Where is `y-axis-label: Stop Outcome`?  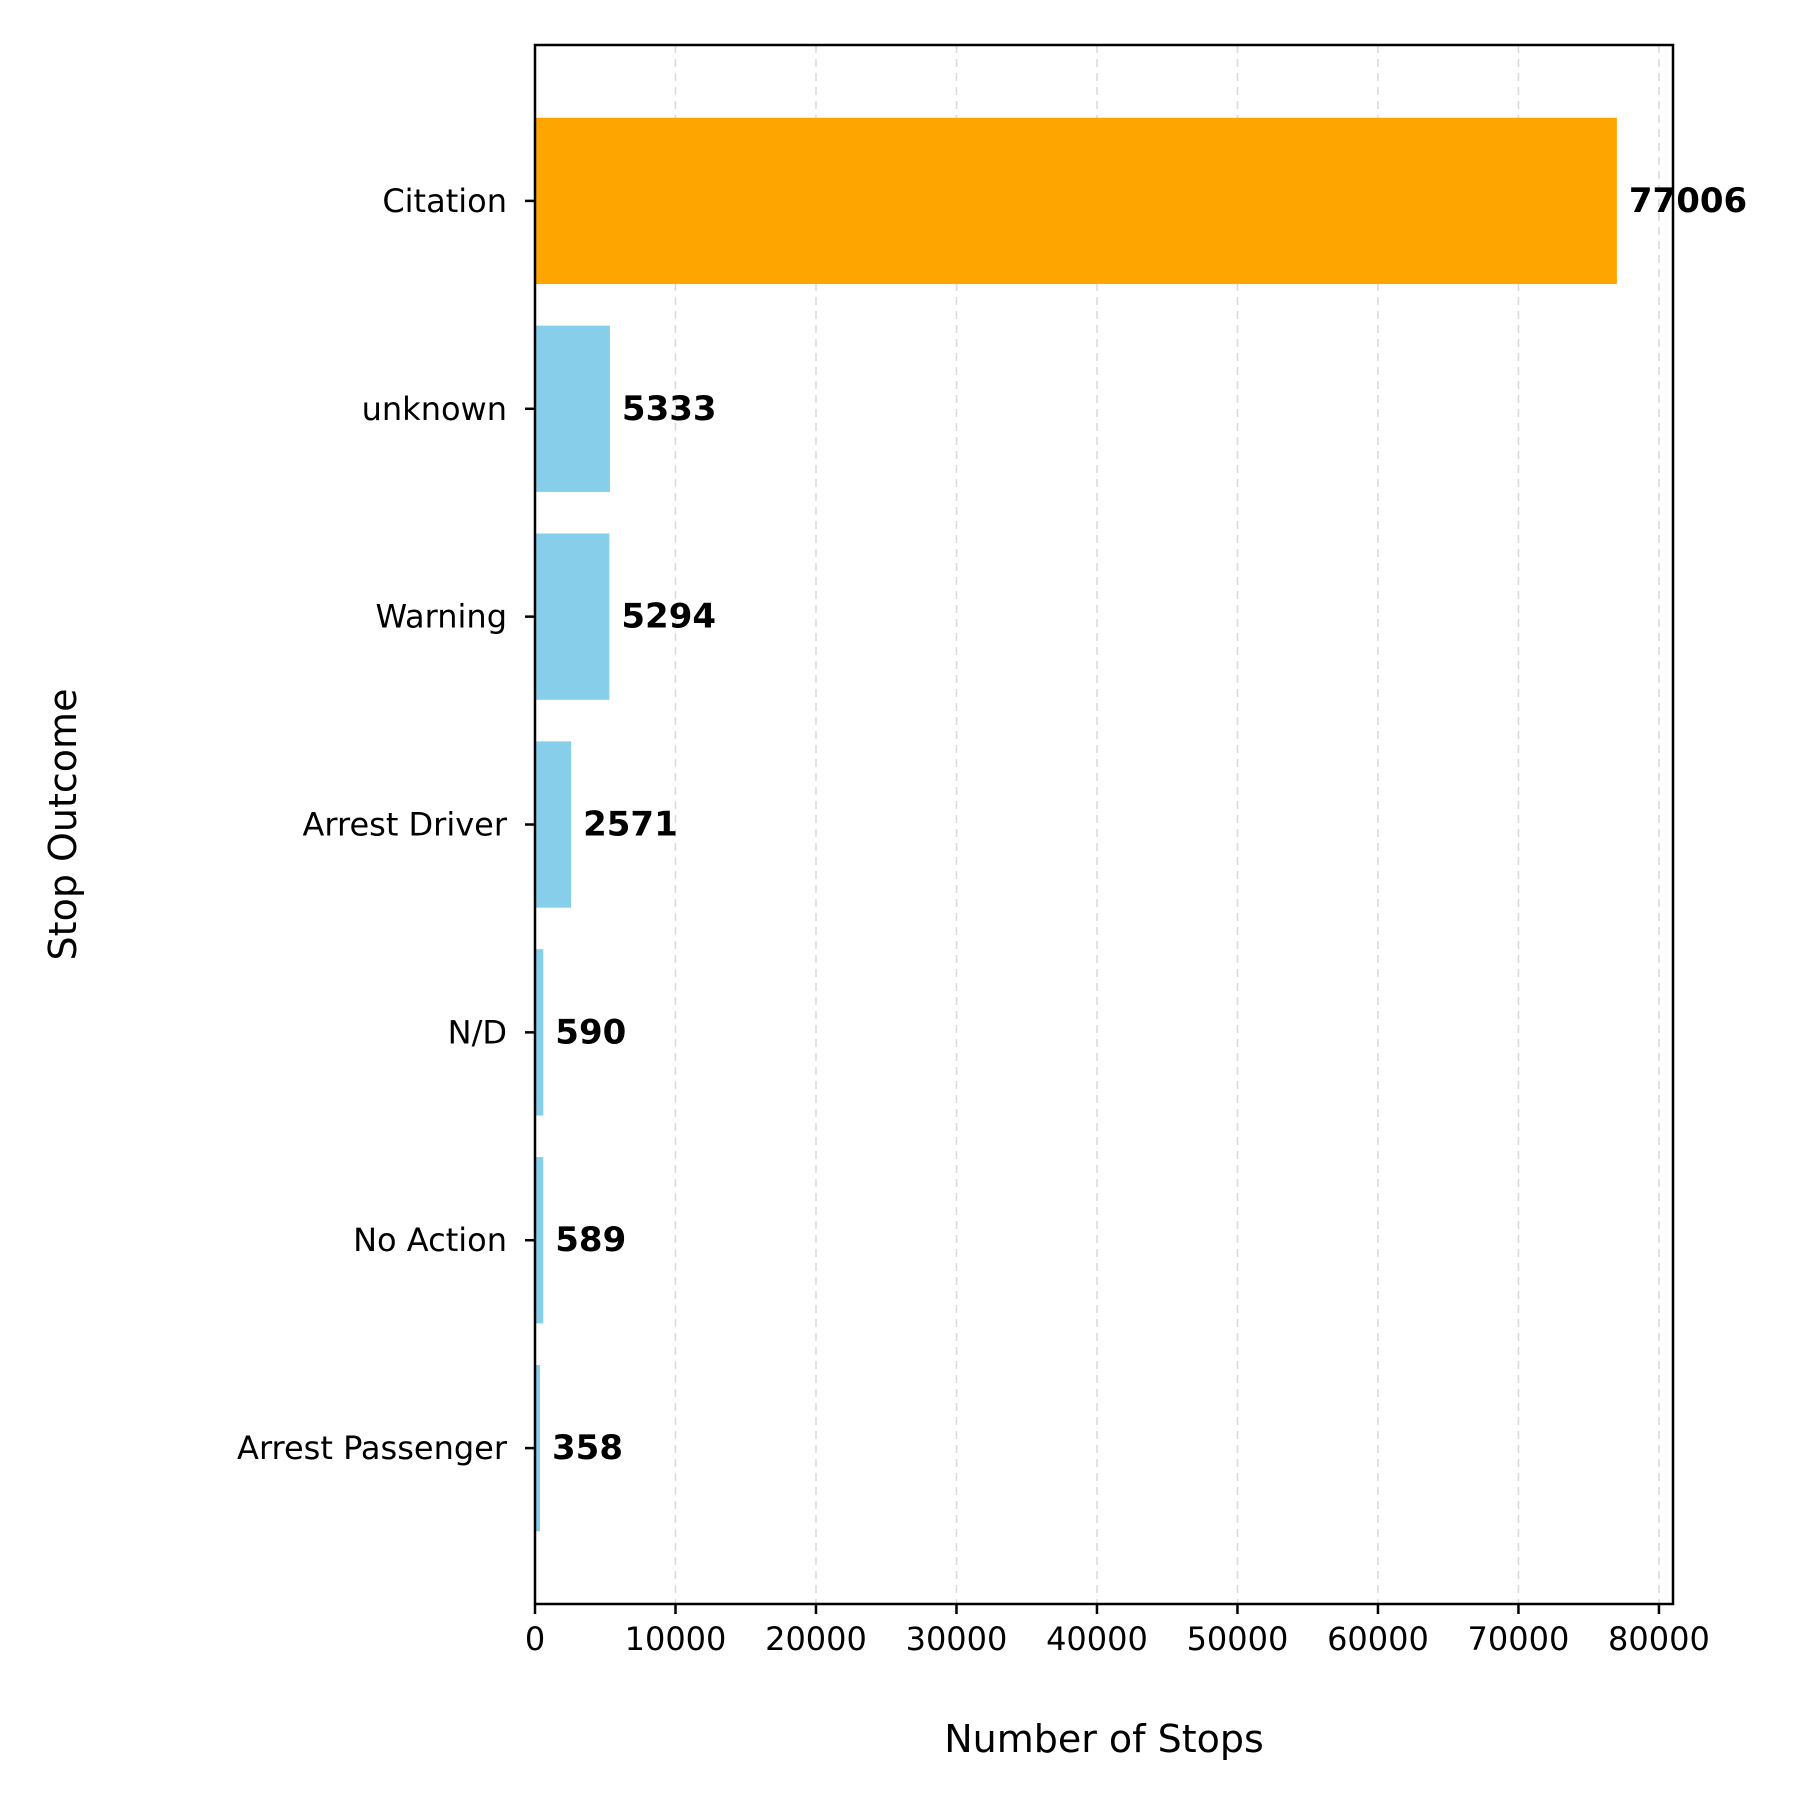
y-axis-label: Stop Outcome is located at coordinates (63, 825).